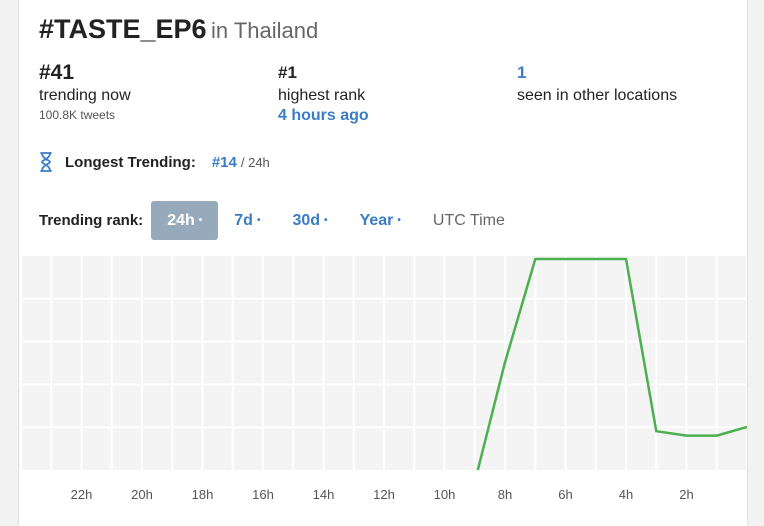 This screenshot has width=764, height=526. I want to click on stat-highest-rank: #1 highest rank 4 hours ago, so click(323, 93).